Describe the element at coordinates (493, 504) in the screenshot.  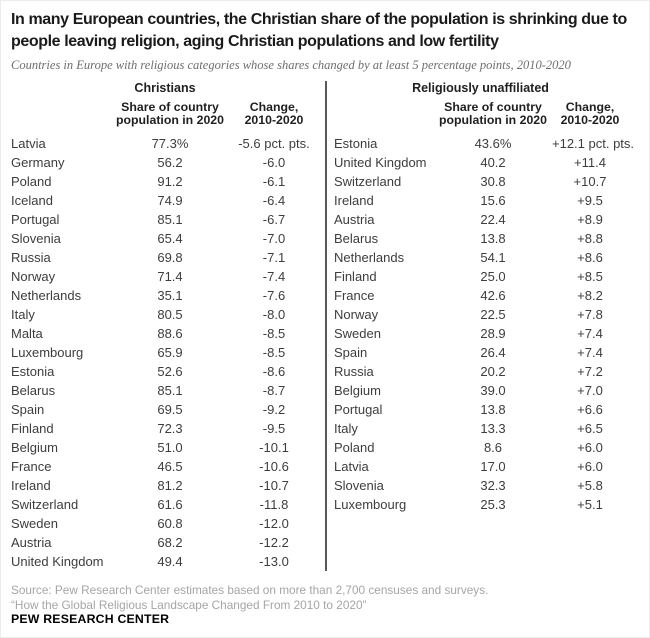
I see `share-cell: 25.3` at that location.